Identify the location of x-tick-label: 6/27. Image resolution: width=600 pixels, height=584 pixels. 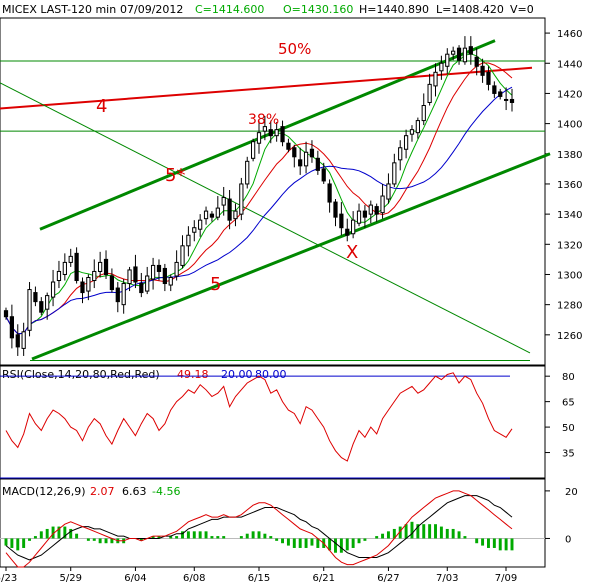
(388, 578).